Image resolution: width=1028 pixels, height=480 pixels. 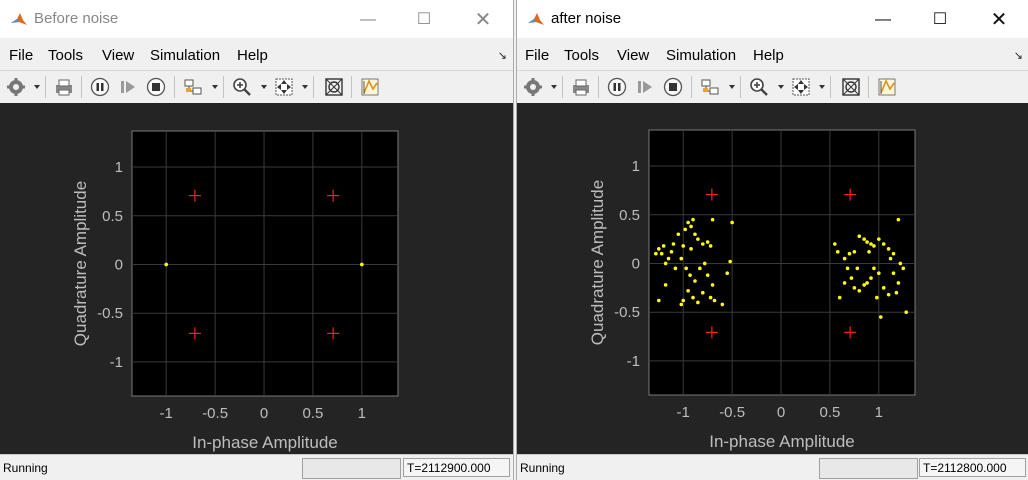 What do you see at coordinates (972, 467) in the screenshot?
I see `simulation-time: T=2112800.000` at bounding box center [972, 467].